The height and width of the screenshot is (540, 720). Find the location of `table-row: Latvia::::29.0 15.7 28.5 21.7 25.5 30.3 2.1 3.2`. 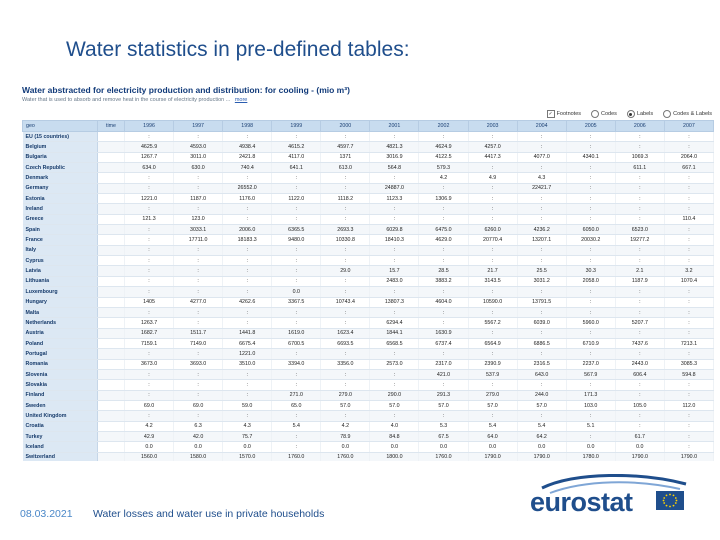

table-row: Latvia::::29.0 15.7 28.5 21.7 25.5 30.3 2.1 3.2 is located at coordinates (368, 271).